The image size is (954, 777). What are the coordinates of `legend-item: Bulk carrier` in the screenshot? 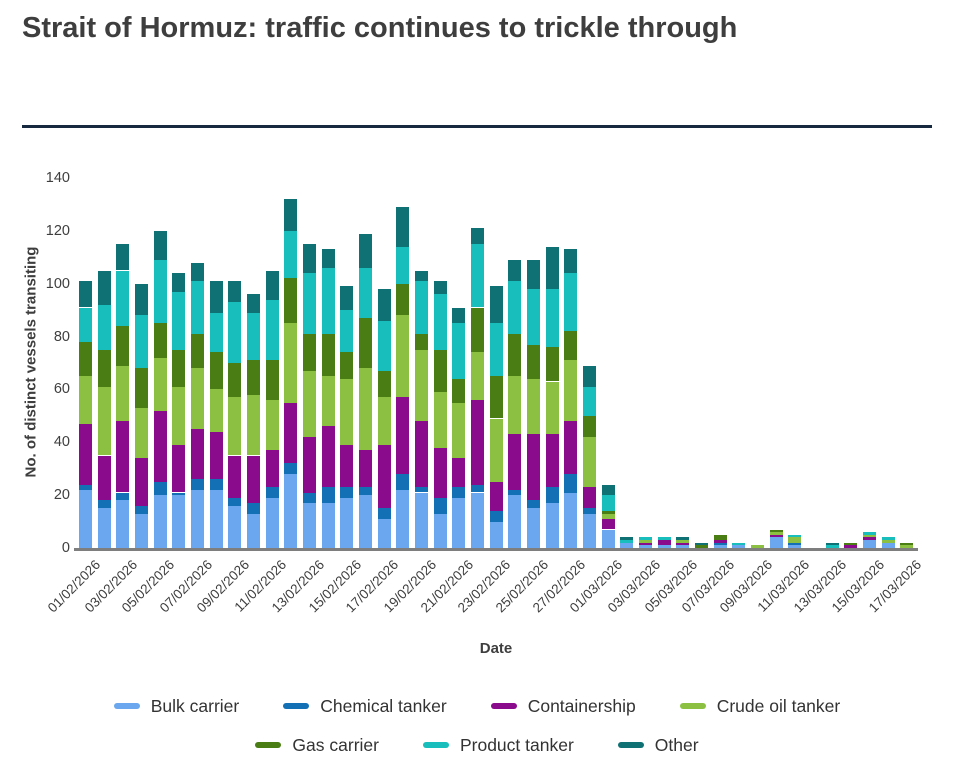 It's located at (176, 706).